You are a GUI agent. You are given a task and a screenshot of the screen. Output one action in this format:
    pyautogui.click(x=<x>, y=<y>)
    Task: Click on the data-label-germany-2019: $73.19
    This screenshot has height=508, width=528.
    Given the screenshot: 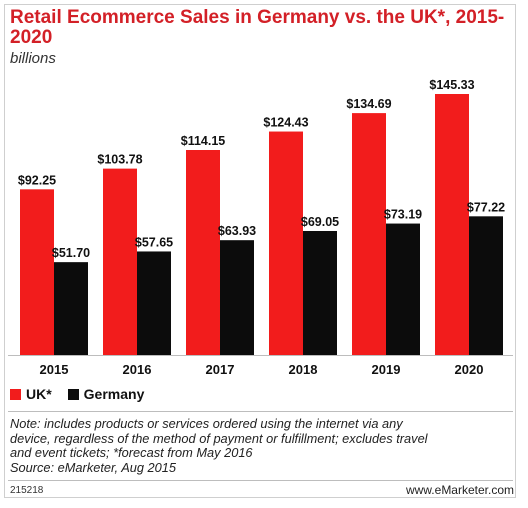 What is the action you would take?
    pyautogui.click(x=403, y=215)
    